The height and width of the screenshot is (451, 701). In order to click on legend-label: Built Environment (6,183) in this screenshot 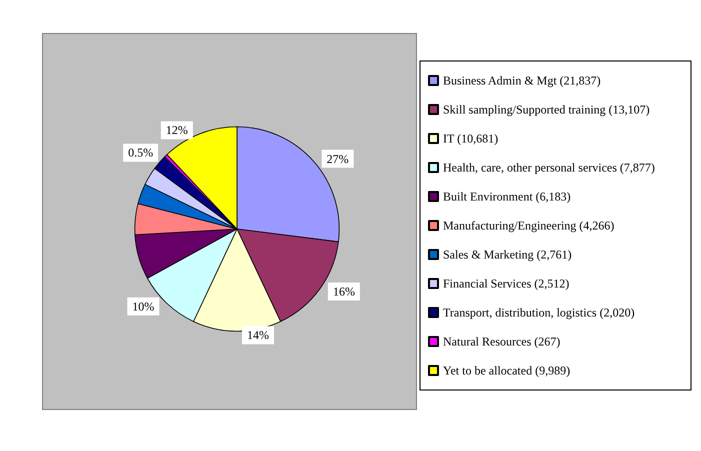, I will do `click(507, 197)`.